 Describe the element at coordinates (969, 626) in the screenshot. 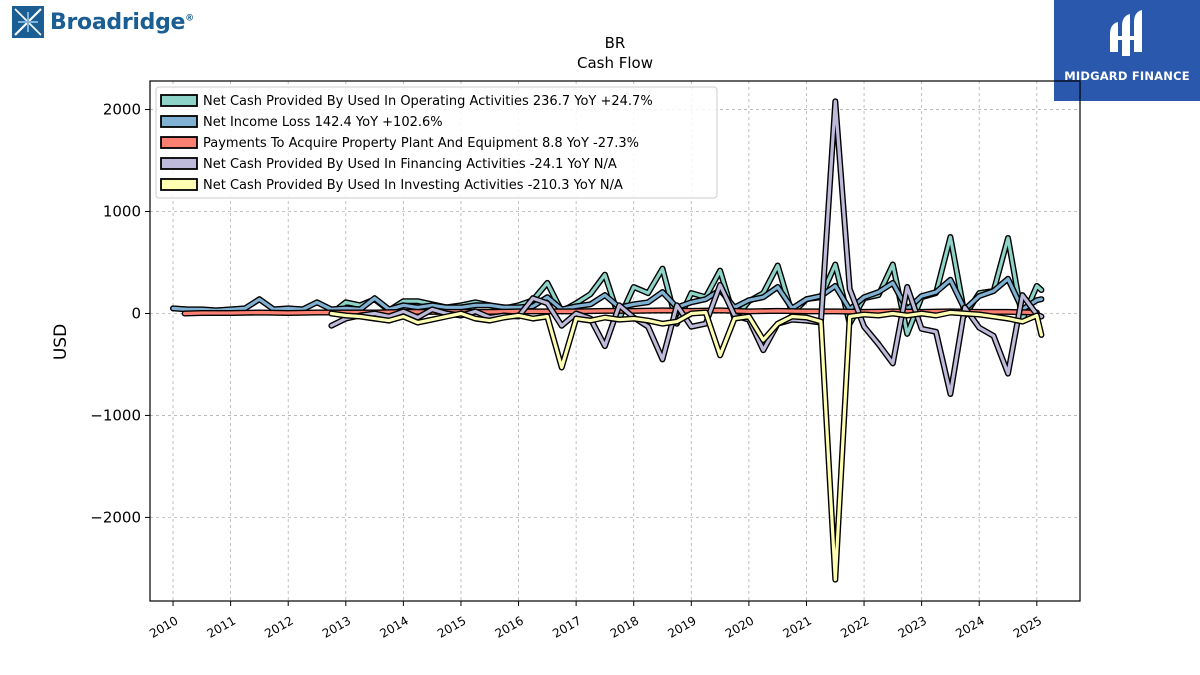

I see `x-tick-label: 2024` at that location.